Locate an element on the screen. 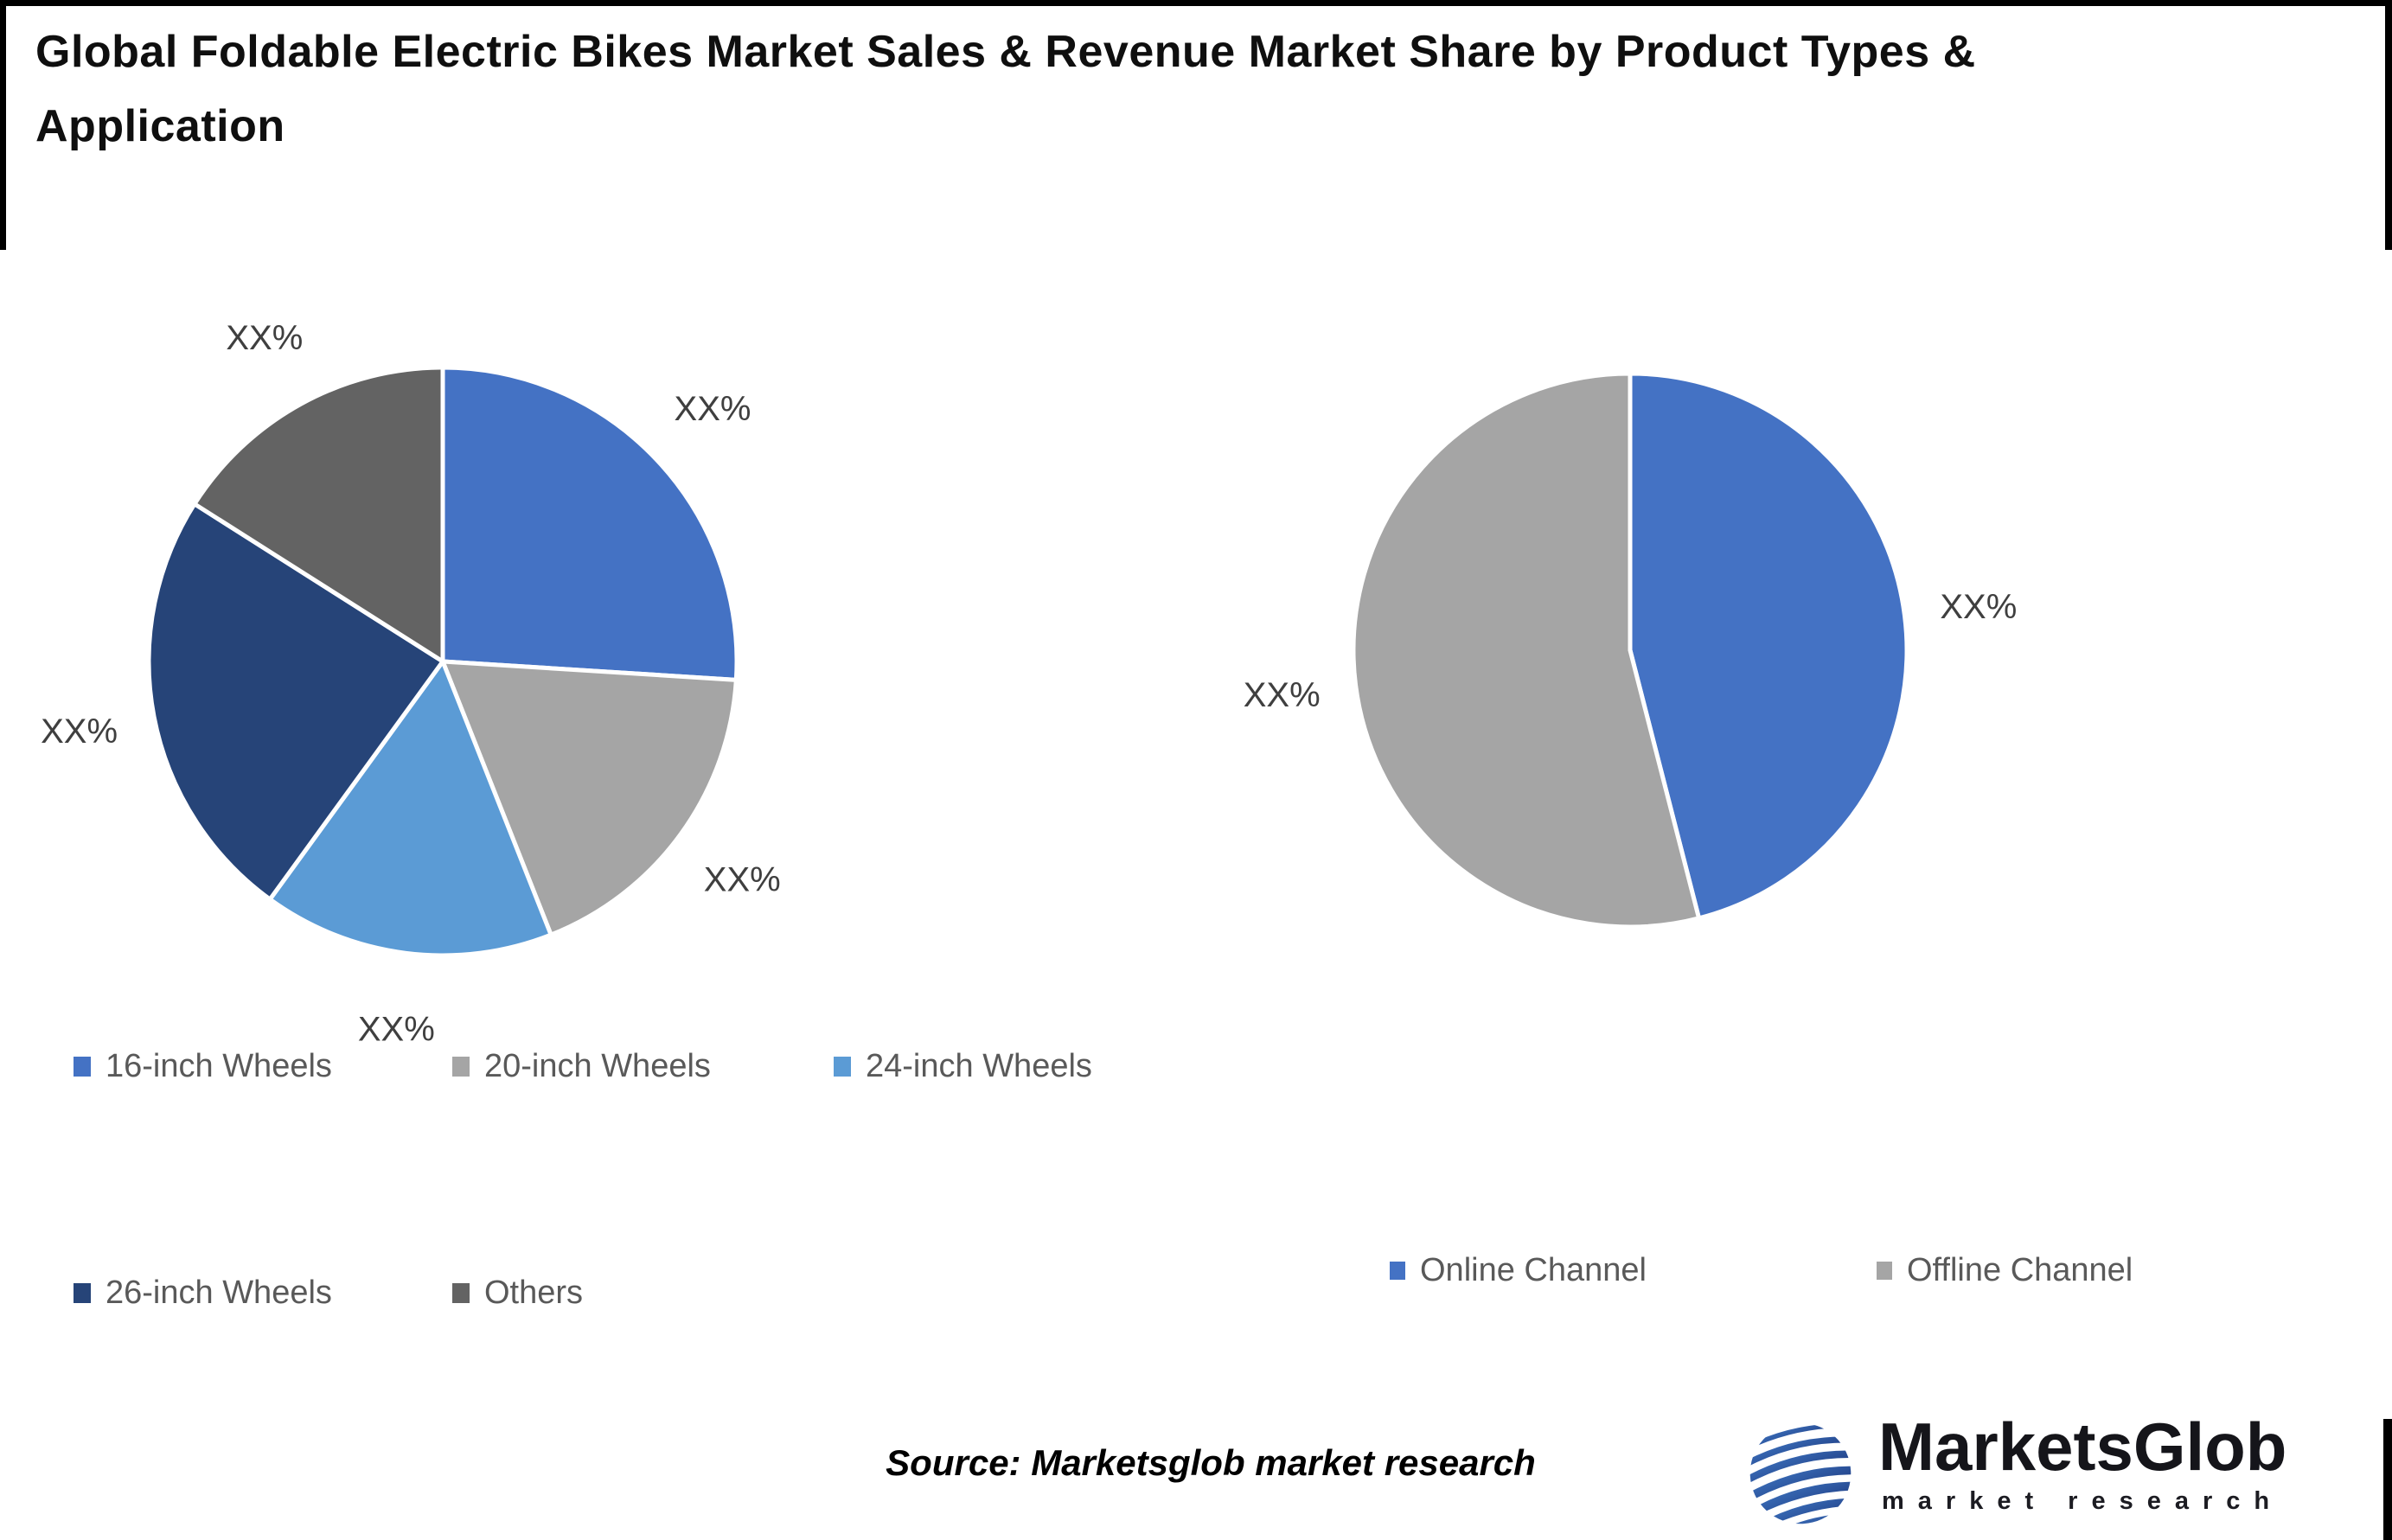 Image resolution: width=2392 pixels, height=1540 pixels. pie-chart-product-types: XX% XX% XX% XX% XX% is located at coordinates (411, 684).